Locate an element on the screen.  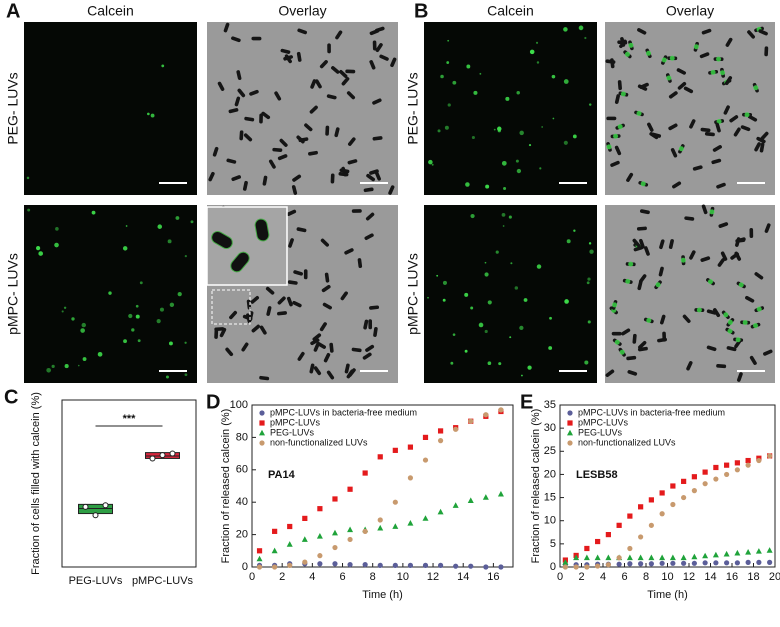
column-header: Overlay is located at coordinates (302, 11).